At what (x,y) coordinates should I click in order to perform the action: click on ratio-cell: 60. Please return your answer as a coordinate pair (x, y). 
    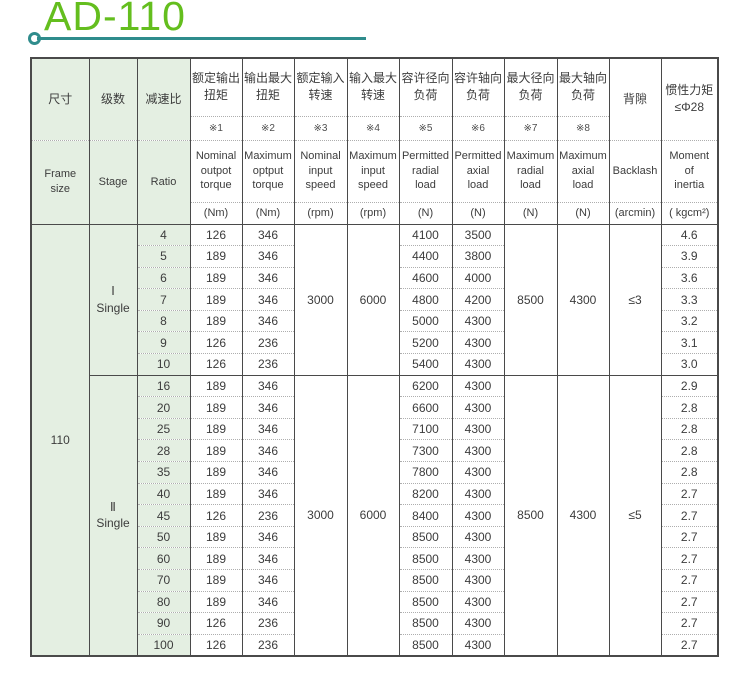
    Looking at the image, I should click on (164, 558).